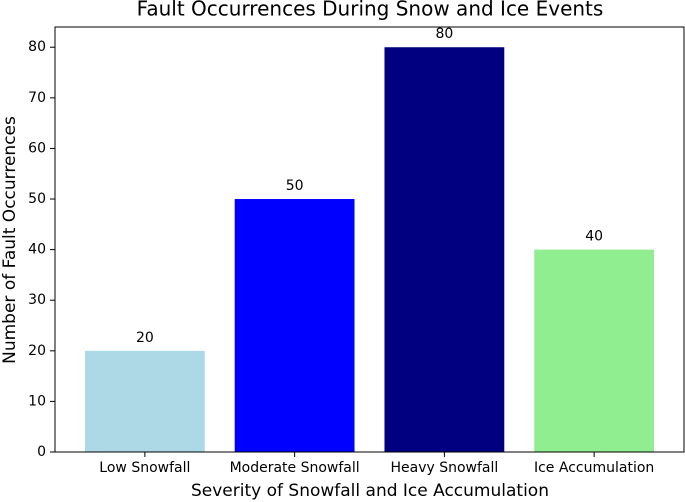  I want to click on y-tick-label: 0, so click(41, 452).